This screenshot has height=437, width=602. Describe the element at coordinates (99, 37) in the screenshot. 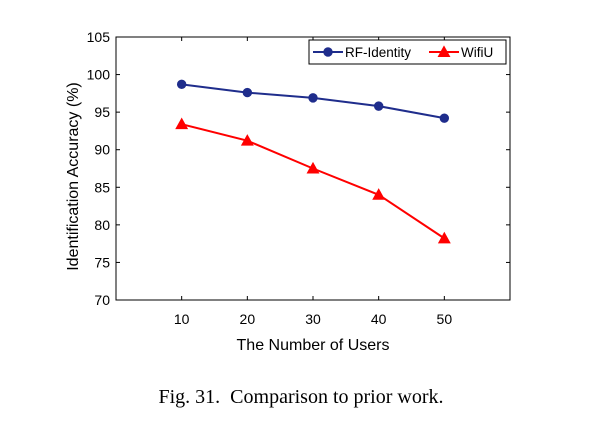

I see `y-tick-label: 105` at that location.